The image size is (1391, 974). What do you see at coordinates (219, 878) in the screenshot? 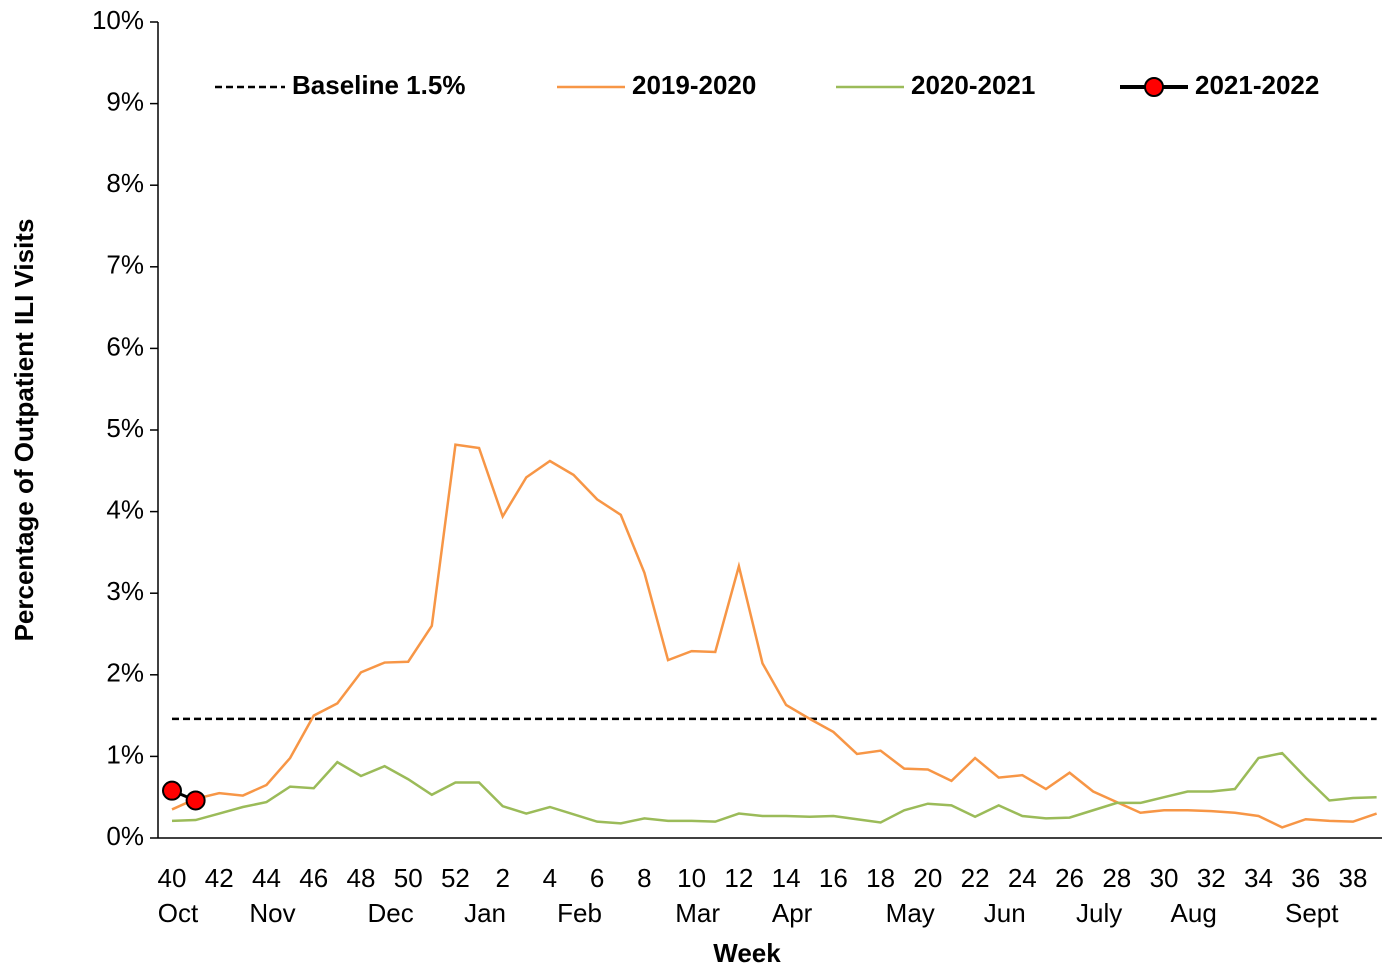
I see `x-tick-label: 42` at bounding box center [219, 878].